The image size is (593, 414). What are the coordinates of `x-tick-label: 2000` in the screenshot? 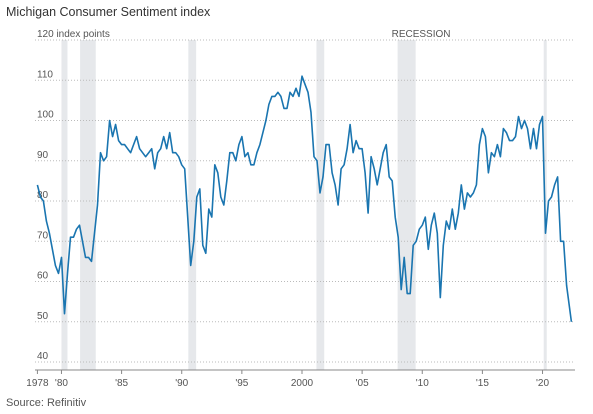 It's located at (302, 383).